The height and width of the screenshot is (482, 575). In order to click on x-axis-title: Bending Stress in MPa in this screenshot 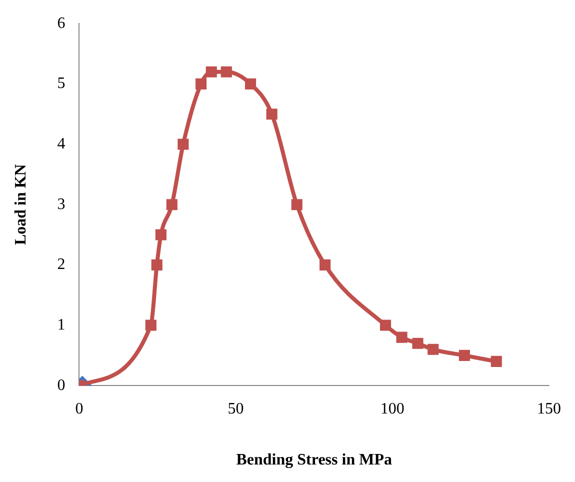, I will do `click(314, 460)`.